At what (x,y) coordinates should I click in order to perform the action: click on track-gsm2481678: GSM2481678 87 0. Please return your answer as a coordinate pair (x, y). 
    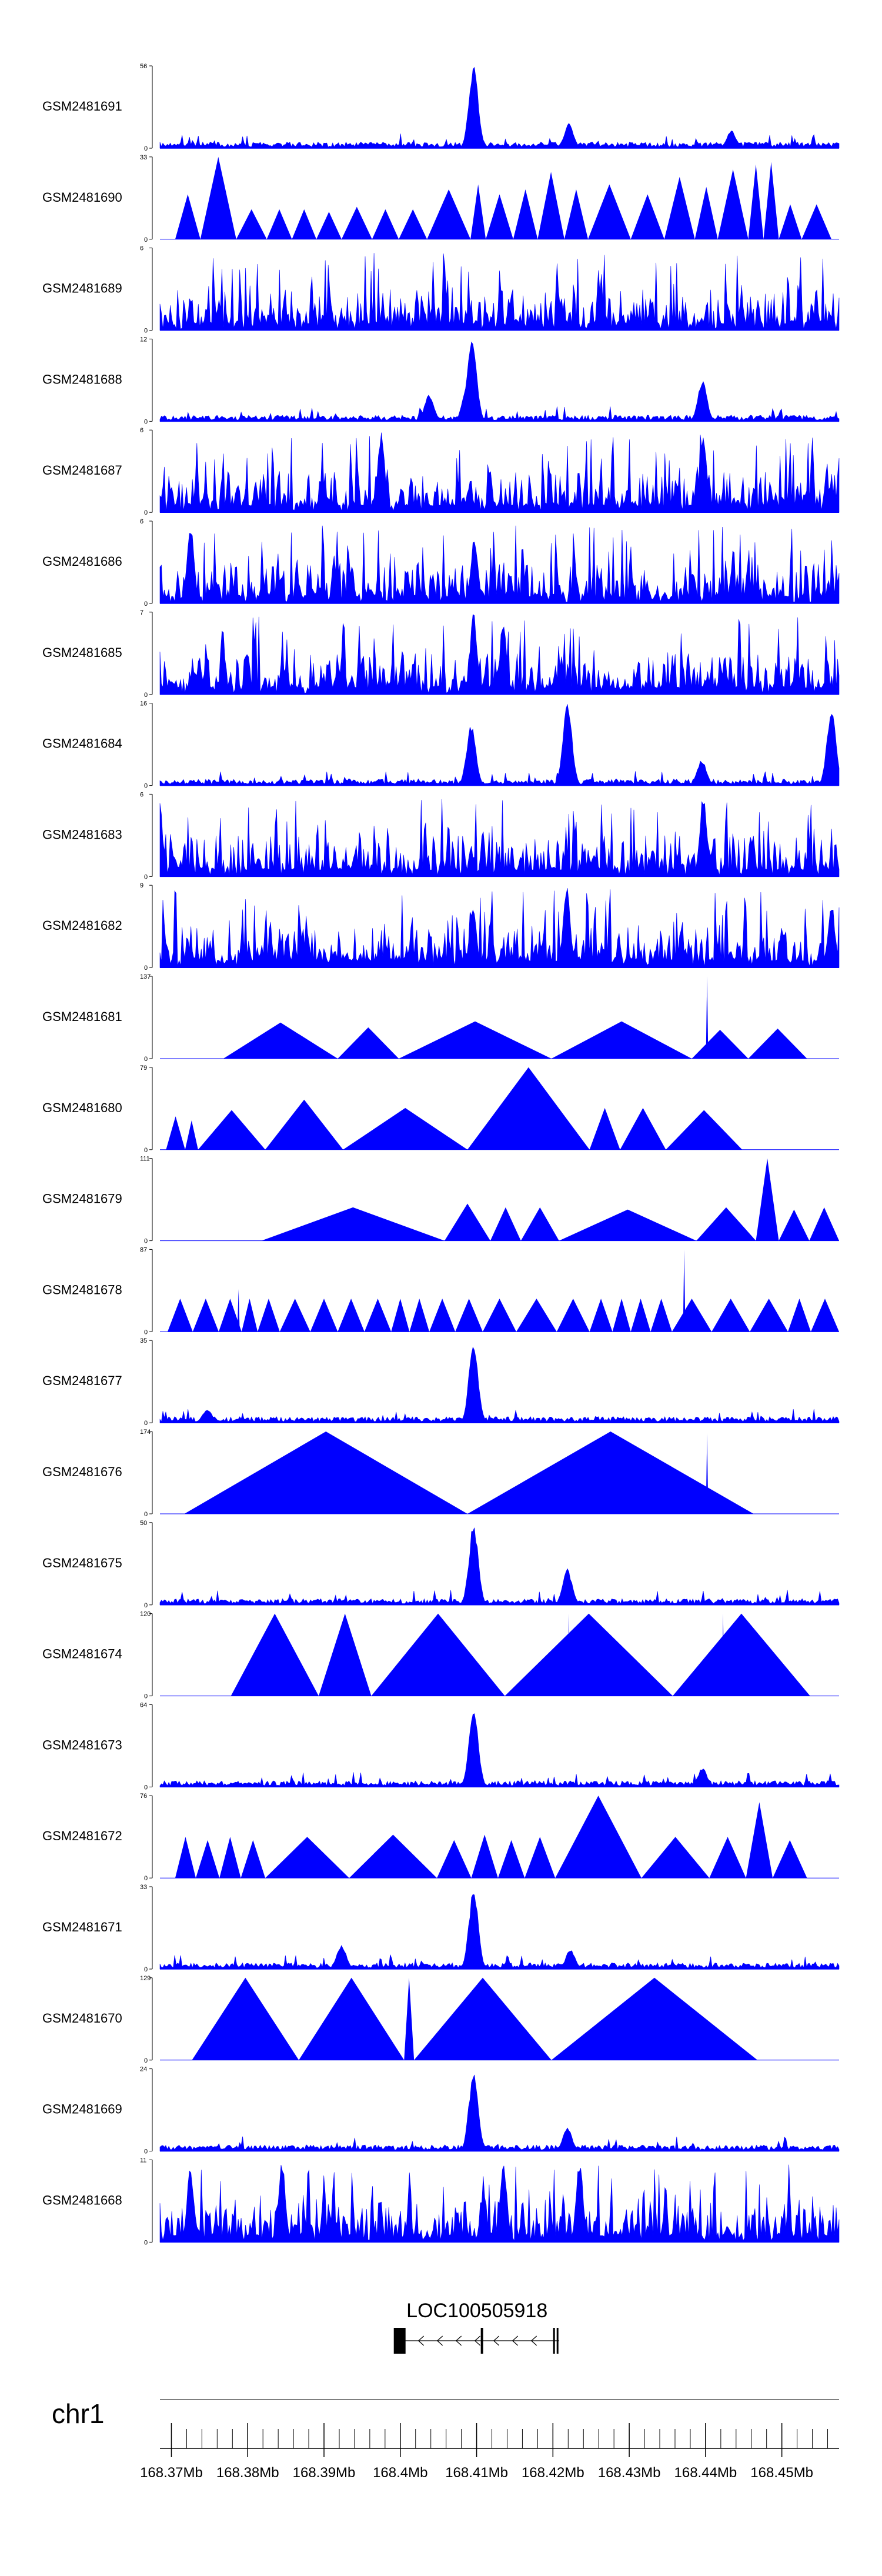
    Looking at the image, I should click on (440, 1291).